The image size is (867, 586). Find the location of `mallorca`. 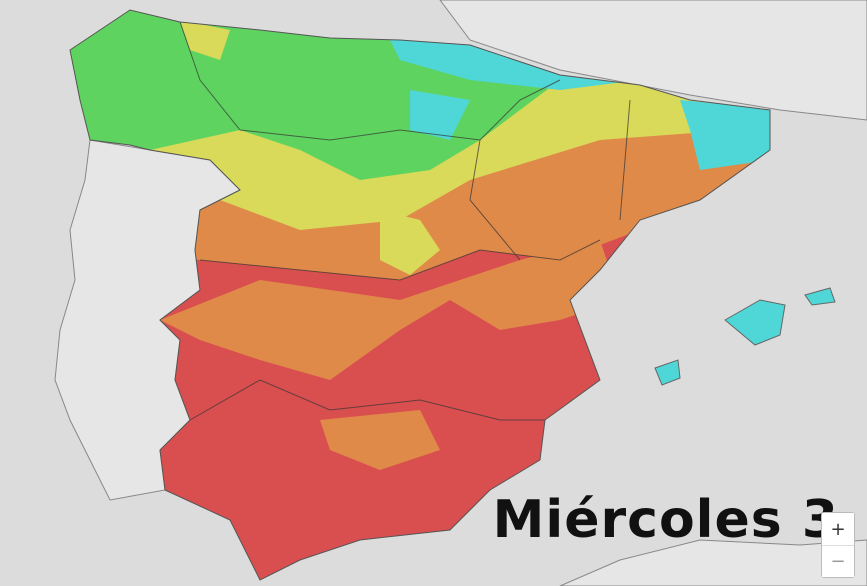

mallorca is located at coordinates (755, 322).